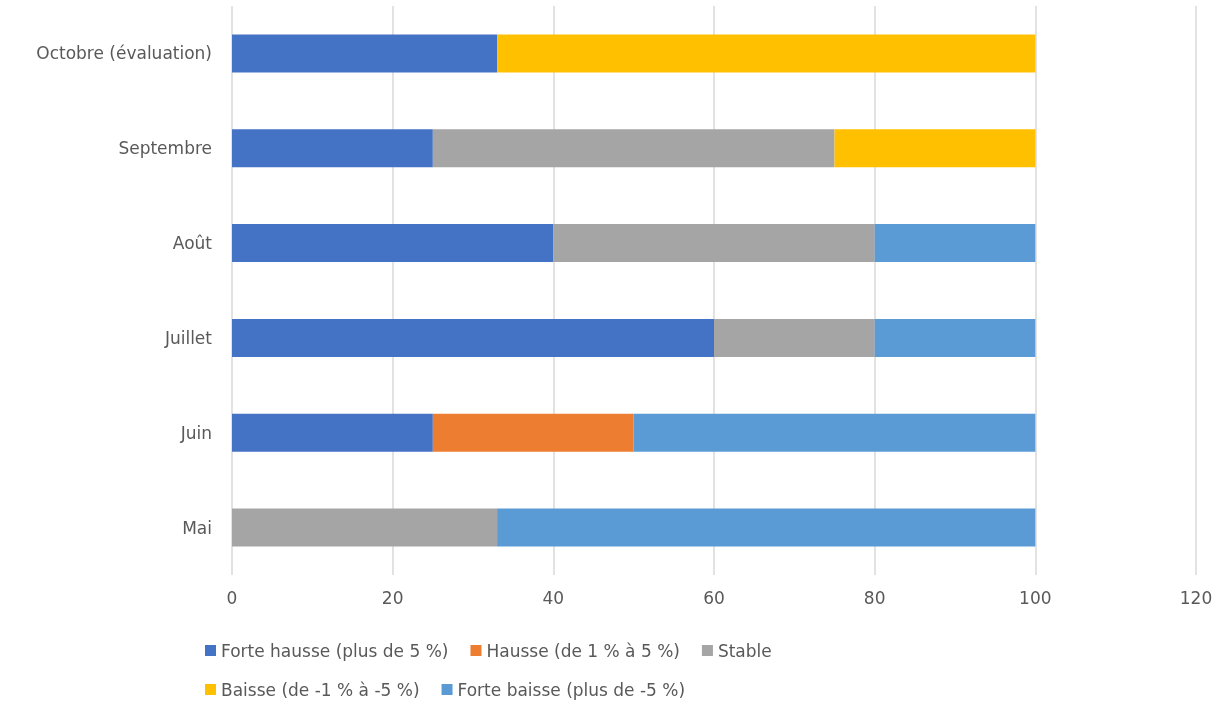  Describe the element at coordinates (320, 689) in the screenshot. I see `legend-label: Baisse (de -1 % à -5 %)` at that location.